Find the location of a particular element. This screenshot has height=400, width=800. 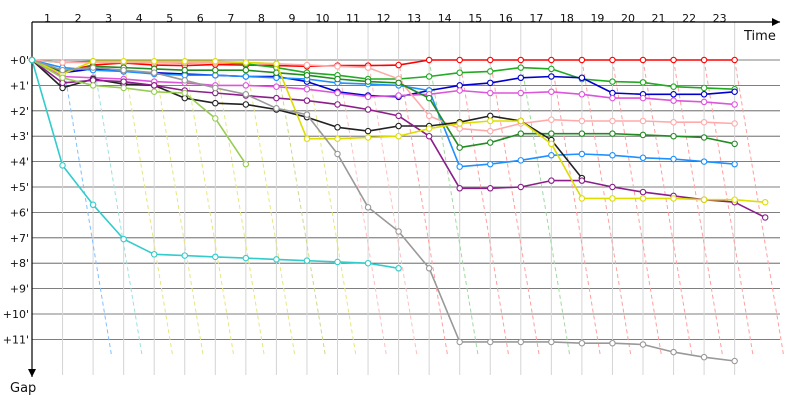

y-tick-label: +5' is located at coordinates (19, 187).